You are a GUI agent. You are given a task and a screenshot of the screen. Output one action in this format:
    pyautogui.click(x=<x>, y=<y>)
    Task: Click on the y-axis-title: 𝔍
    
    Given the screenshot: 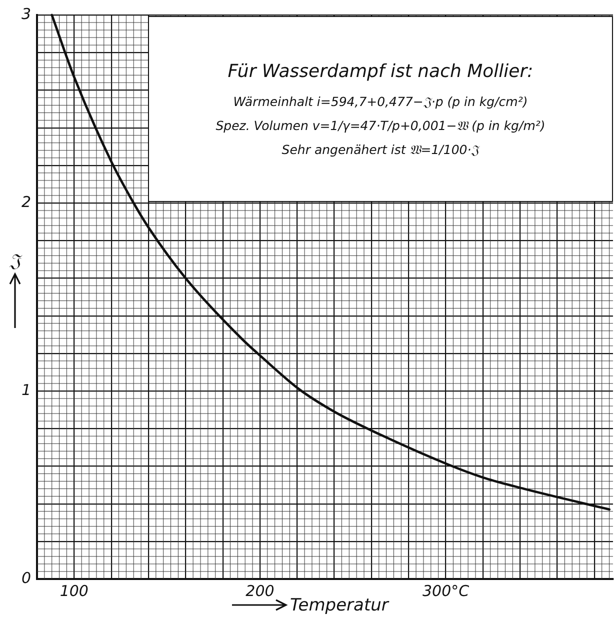 What is the action you would take?
    pyautogui.click(x=15, y=261)
    